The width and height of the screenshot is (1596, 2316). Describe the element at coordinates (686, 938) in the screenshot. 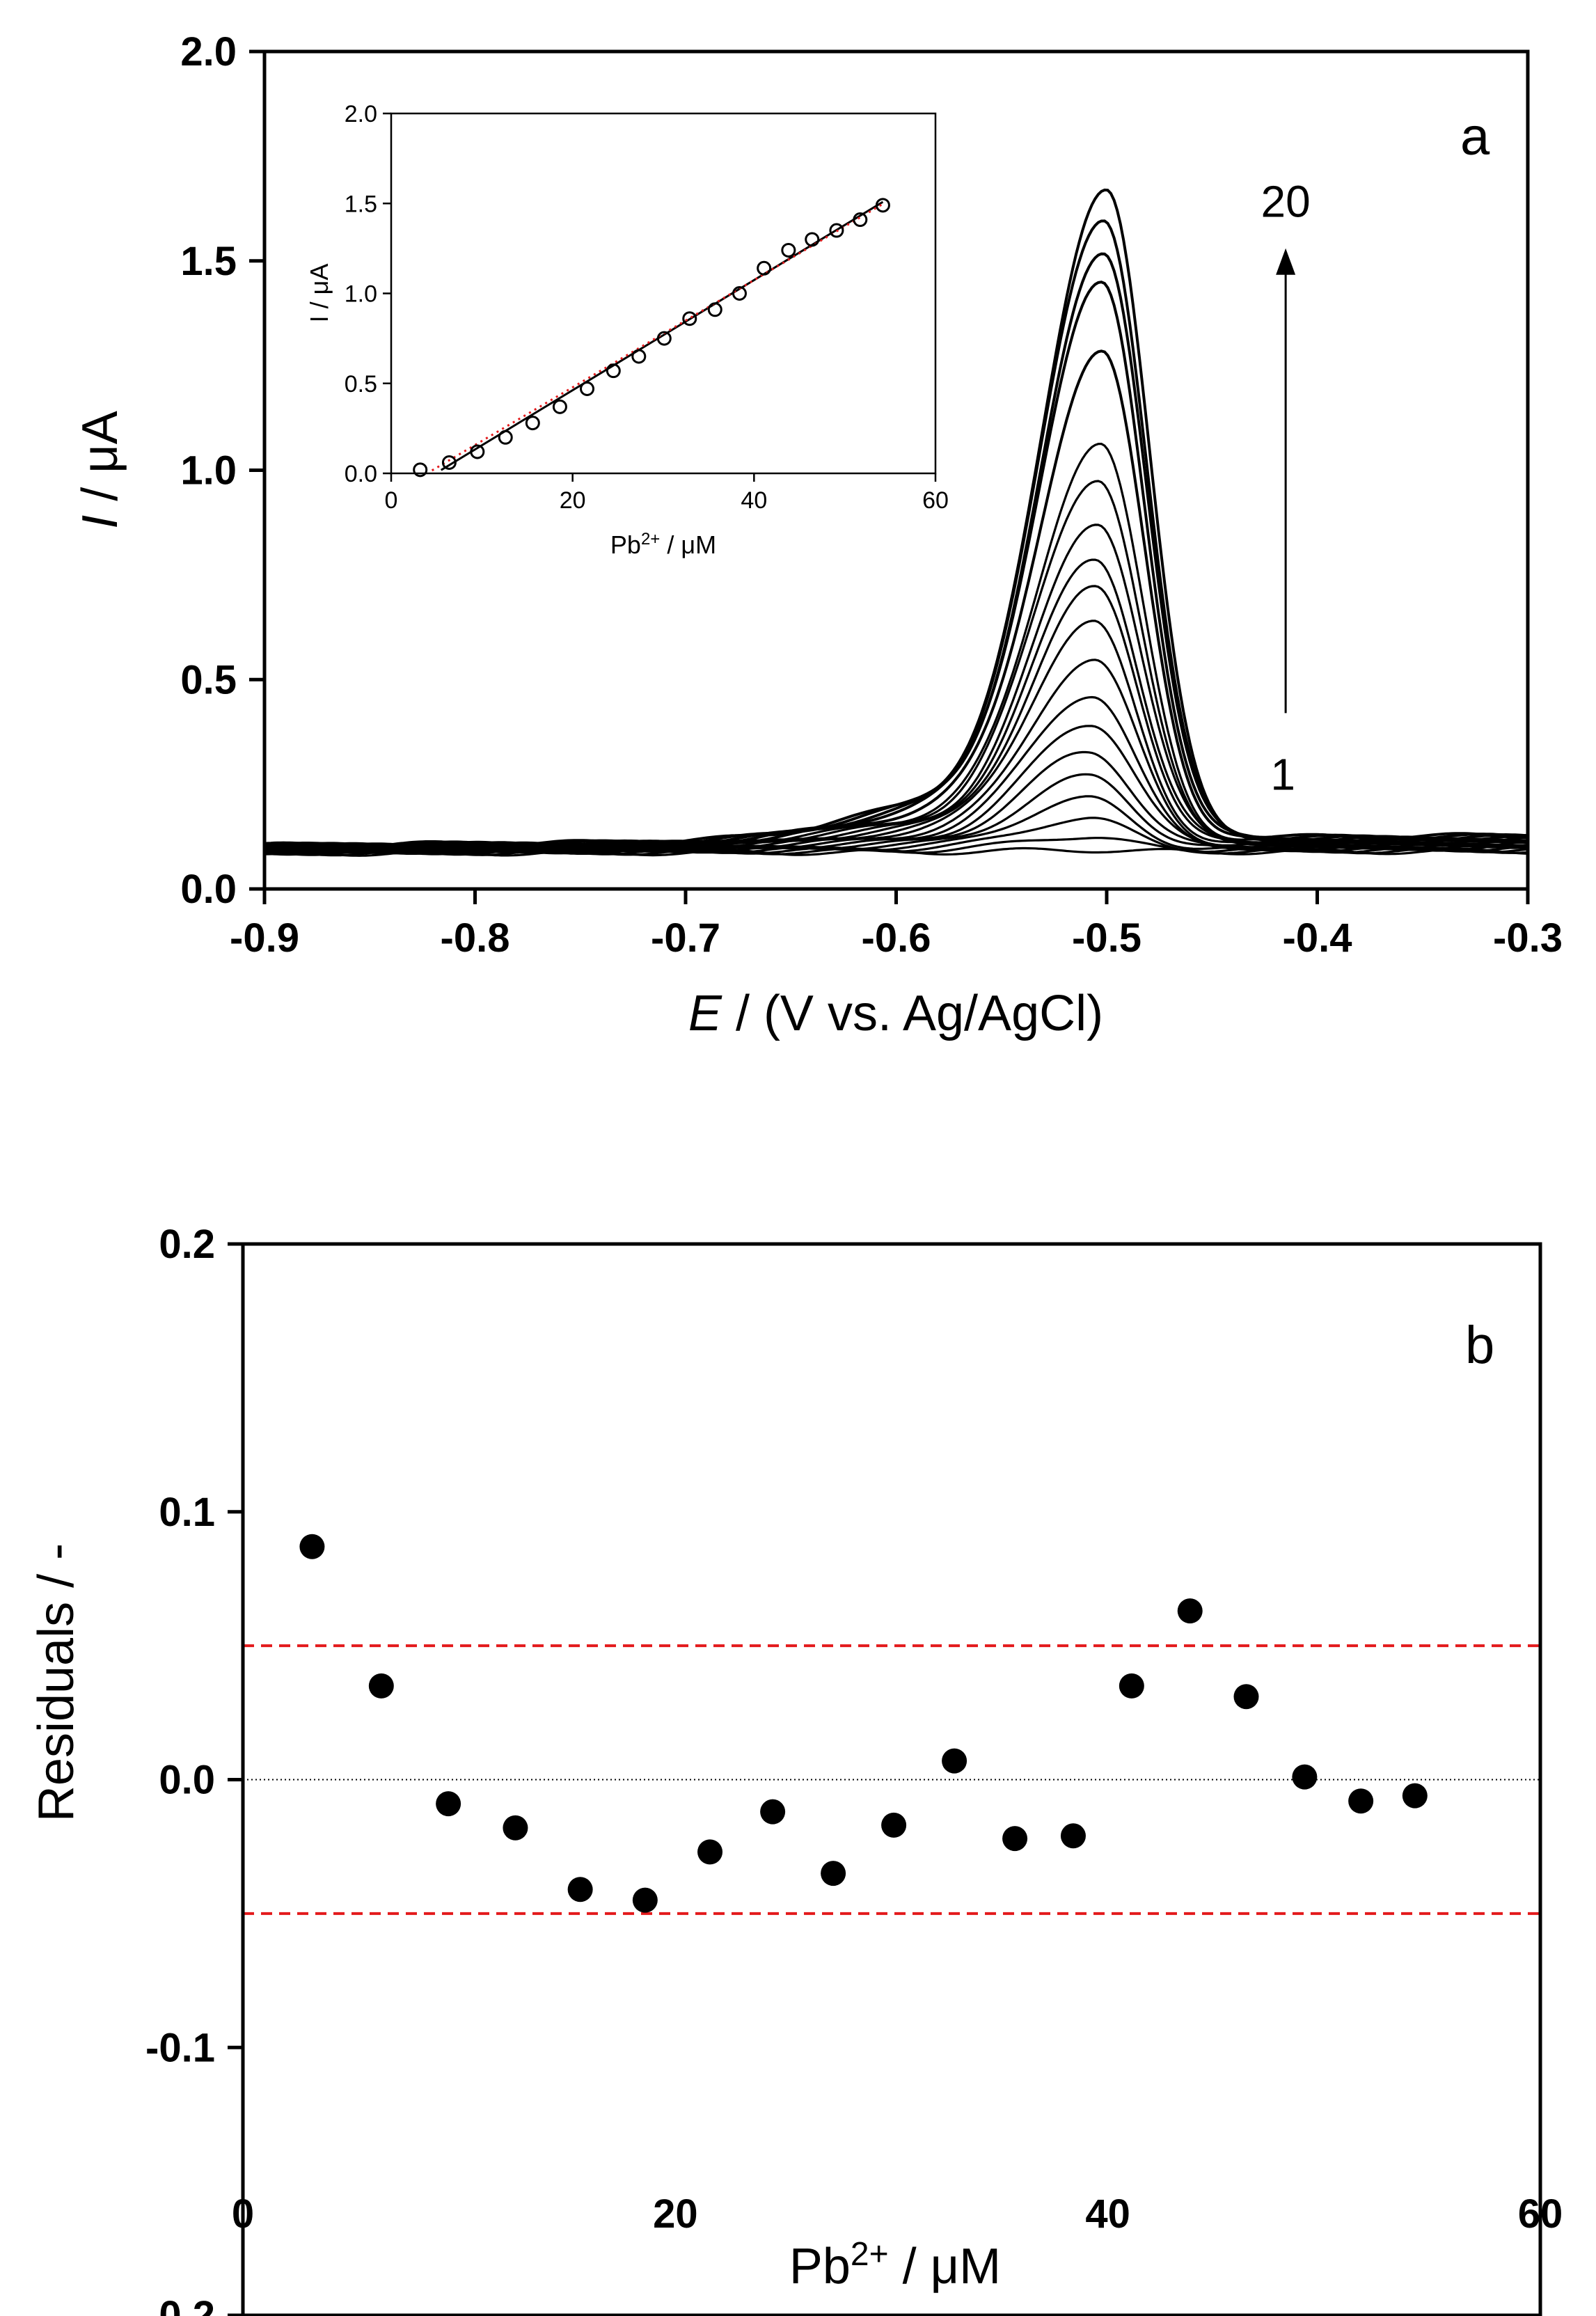

I see `x-tick-label: -0.7` at that location.